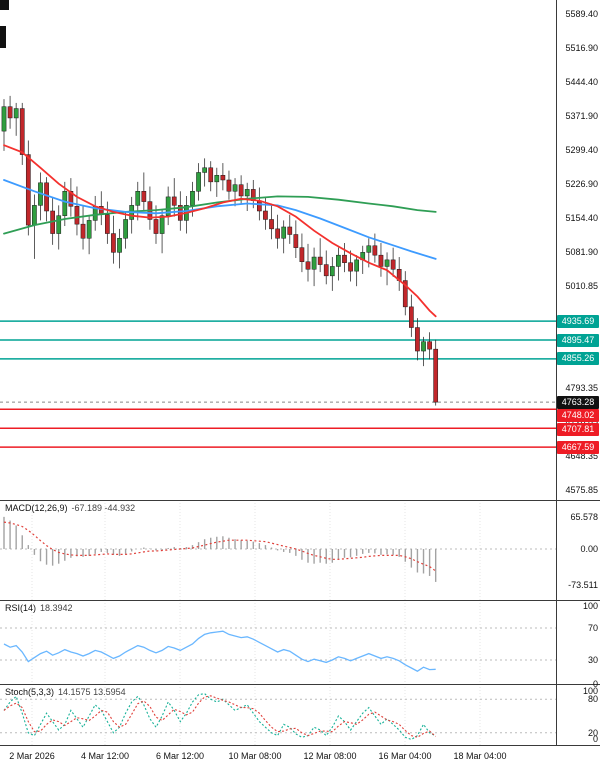  I want to click on axis-tick: 5444.40, so click(581, 82).